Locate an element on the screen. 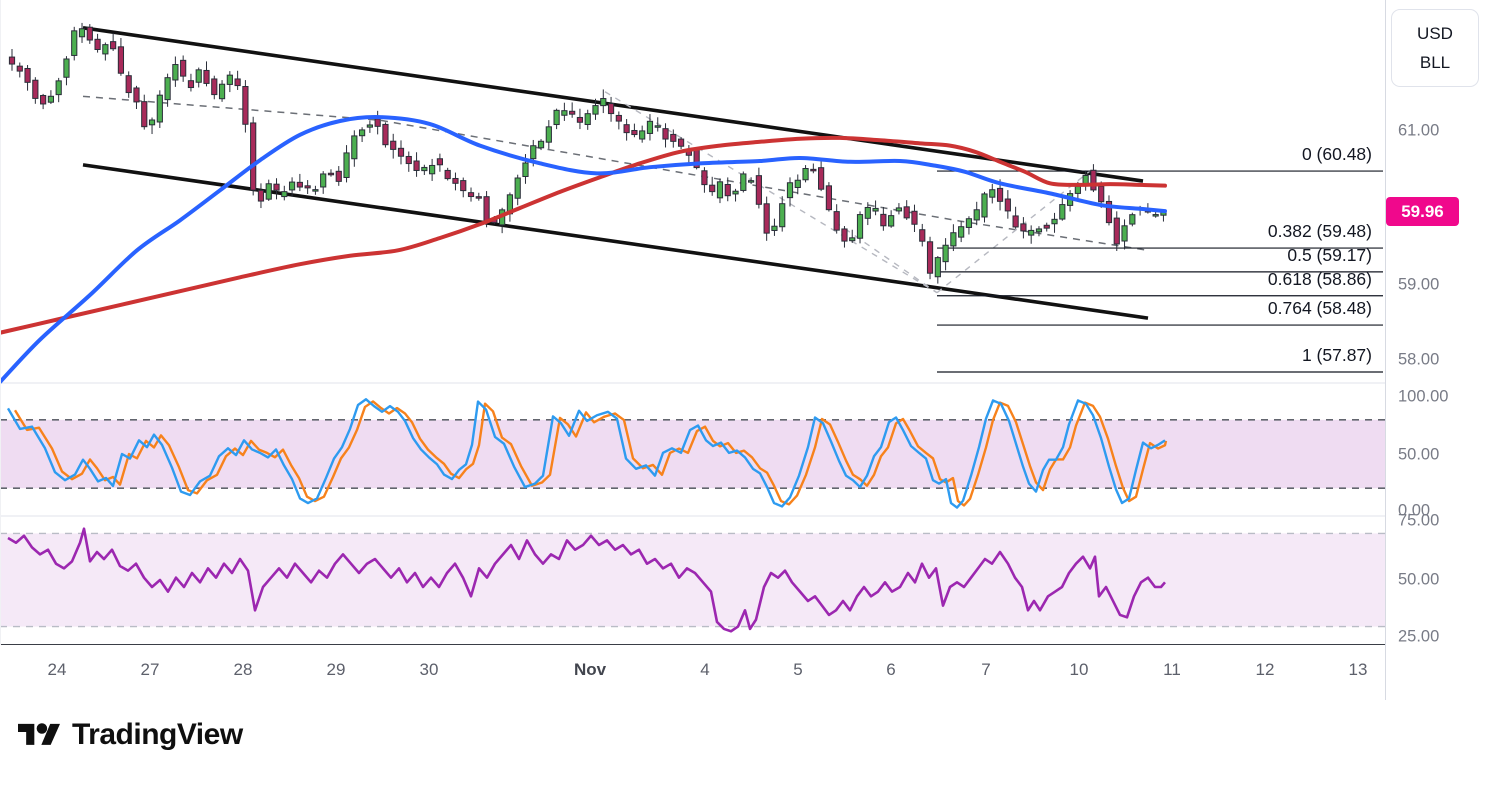 This screenshot has width=1491, height=785. fib-level-label: 0.618 (58.86) is located at coordinates (1320, 279).